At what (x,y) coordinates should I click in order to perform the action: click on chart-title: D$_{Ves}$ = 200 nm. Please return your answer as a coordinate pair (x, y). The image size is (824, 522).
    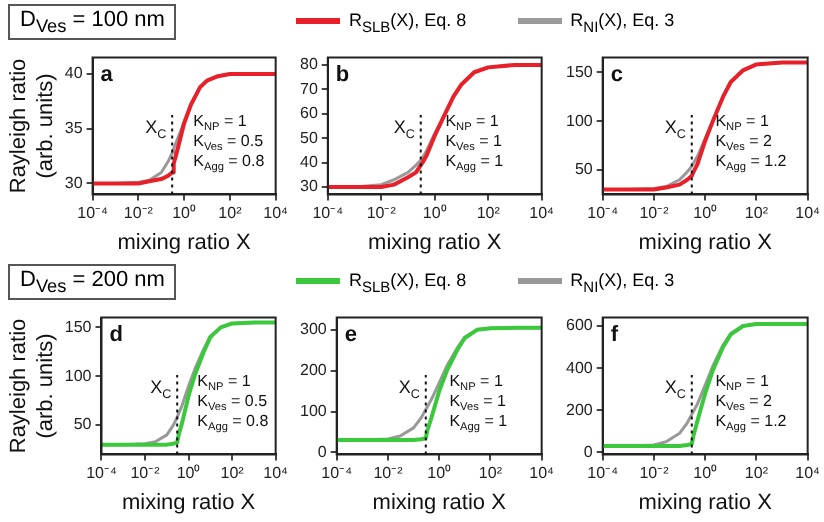
    Looking at the image, I should click on (92, 282).